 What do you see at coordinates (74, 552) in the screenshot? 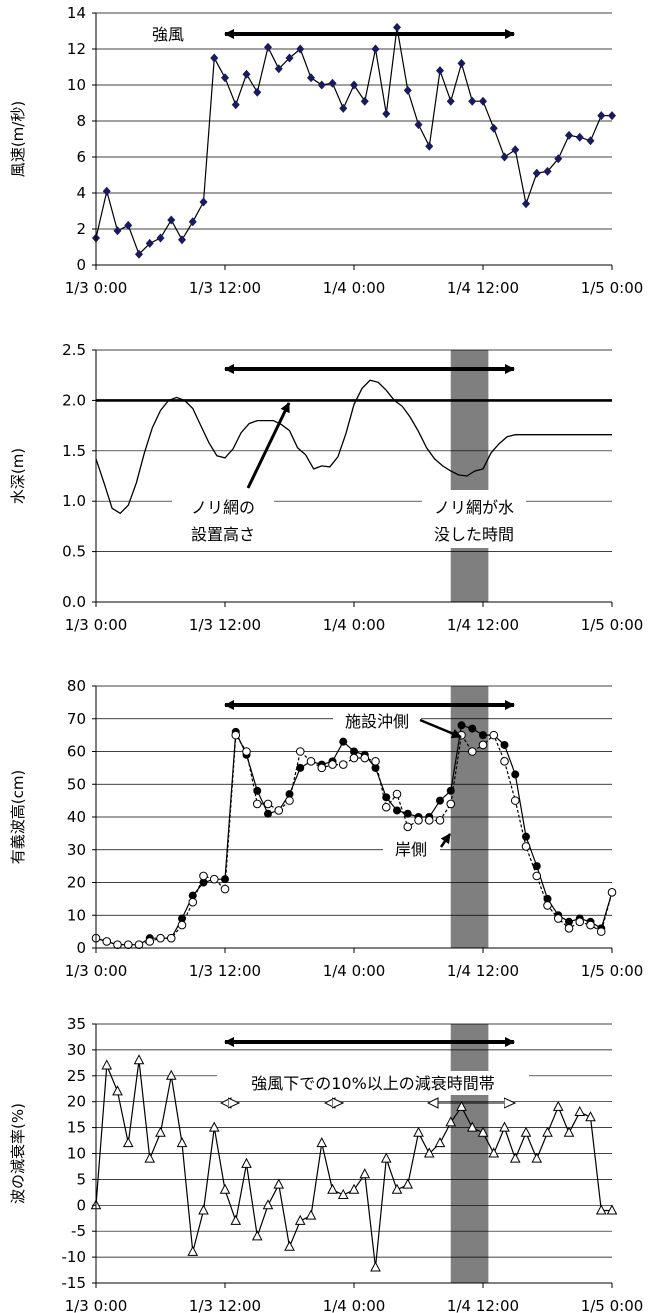
I see `y-tick-label: 0.5` at bounding box center [74, 552].